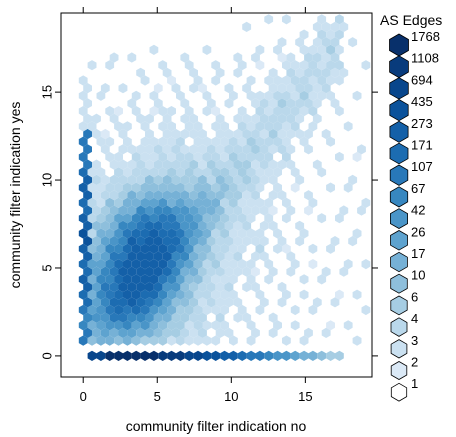  I want to click on y-tick-label: 15, so click(47, 92).